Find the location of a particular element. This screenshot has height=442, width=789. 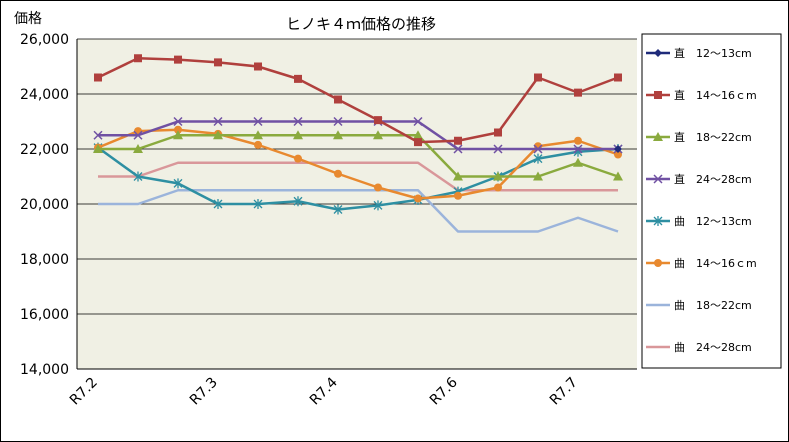

y-tick-label: 22,000 is located at coordinates (44, 150).